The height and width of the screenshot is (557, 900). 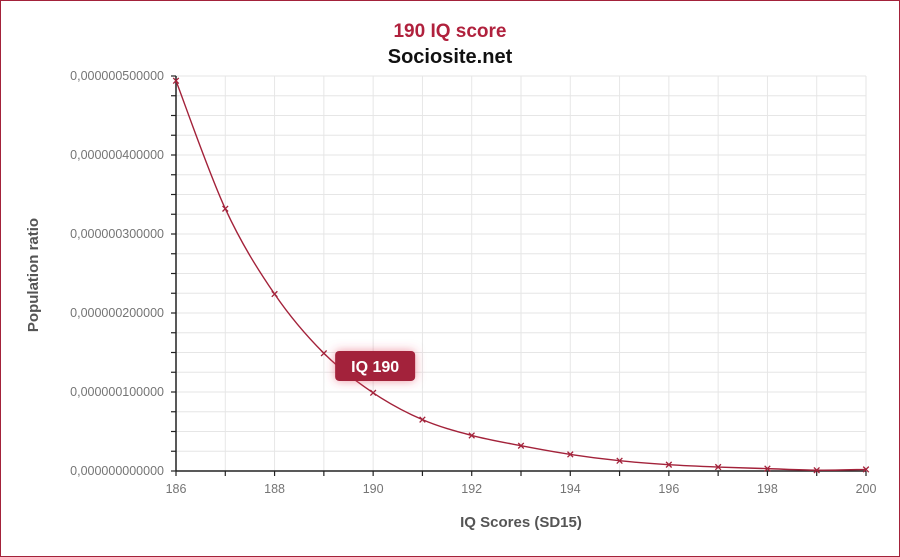 I want to click on x-tick-label: 188, so click(x=274, y=489).